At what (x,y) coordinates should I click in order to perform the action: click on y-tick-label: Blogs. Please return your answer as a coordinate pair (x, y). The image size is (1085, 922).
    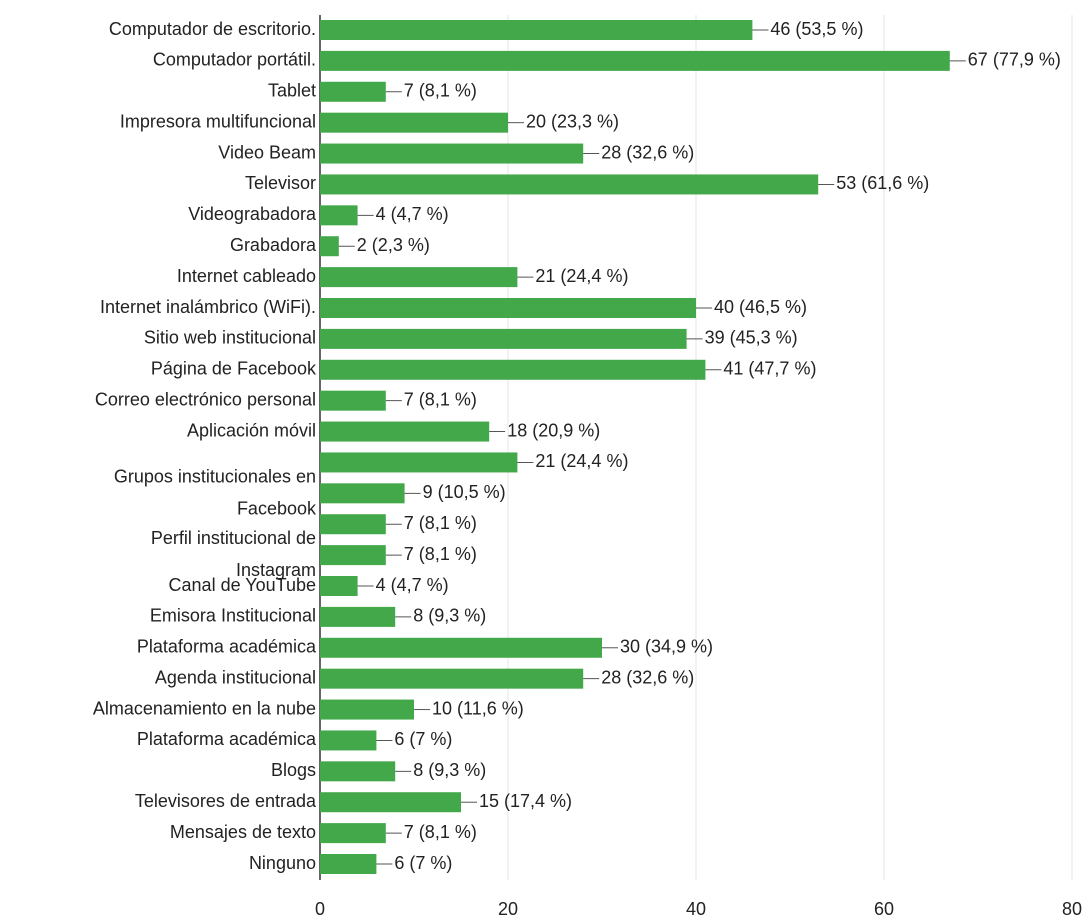
    Looking at the image, I should click on (293, 770).